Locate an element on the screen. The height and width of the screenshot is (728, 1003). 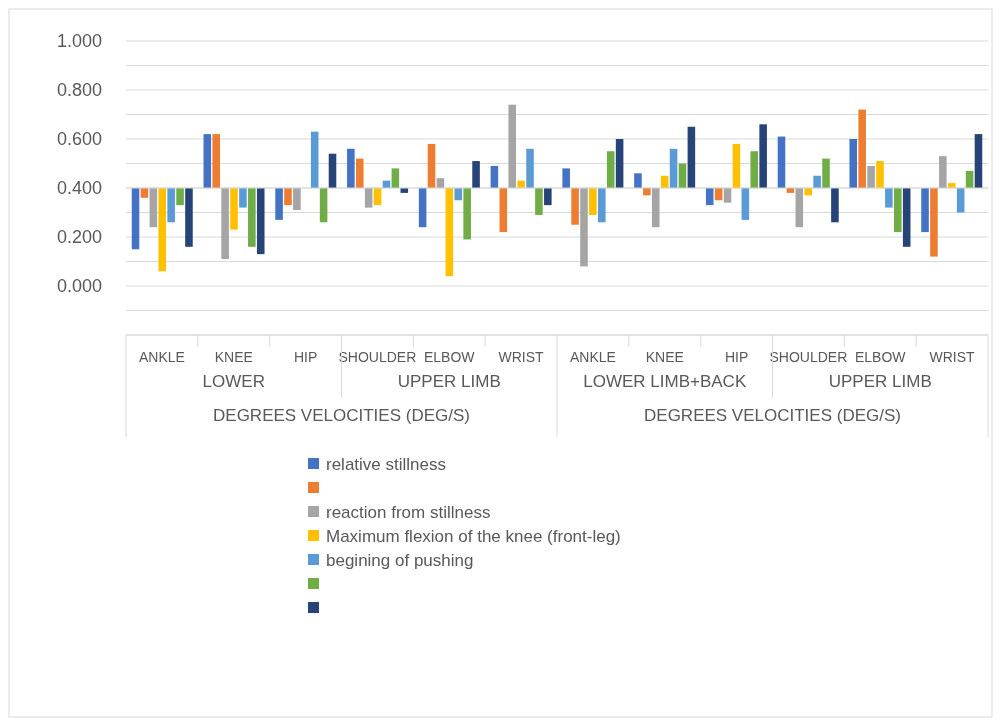
legend-label: Maximum flexion of the knee (front-leg) is located at coordinates (473, 536).